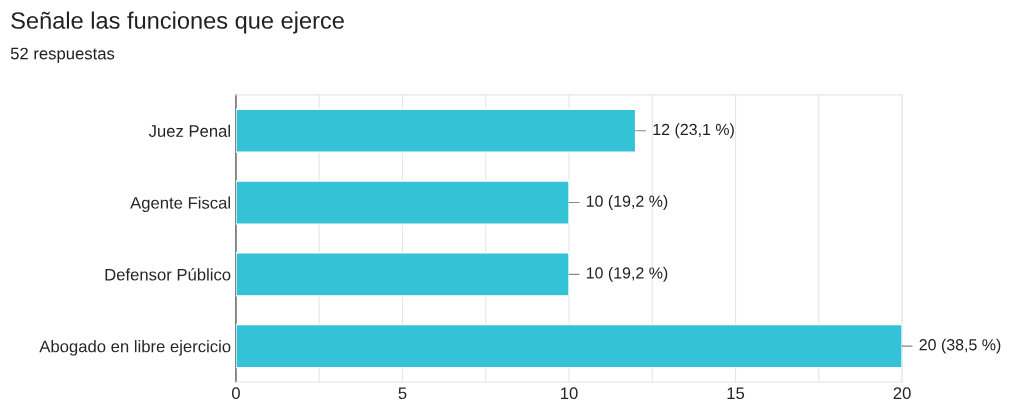 Image resolution: width=1017 pixels, height=409 pixels. What do you see at coordinates (62, 55) in the screenshot?
I see `text: 52 respuestas` at bounding box center [62, 55].